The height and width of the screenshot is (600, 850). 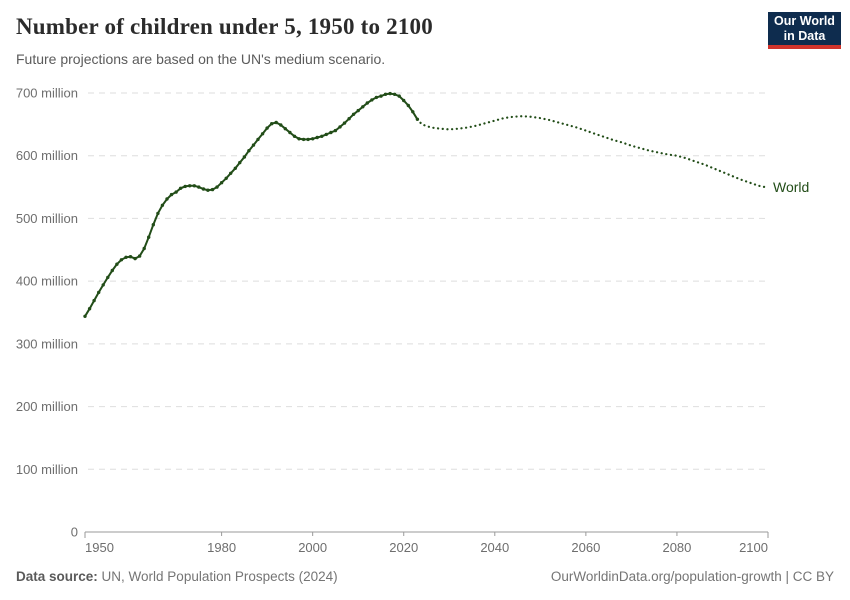 What do you see at coordinates (494, 547) in the screenshot?
I see `x-tick-label: 2040` at bounding box center [494, 547].